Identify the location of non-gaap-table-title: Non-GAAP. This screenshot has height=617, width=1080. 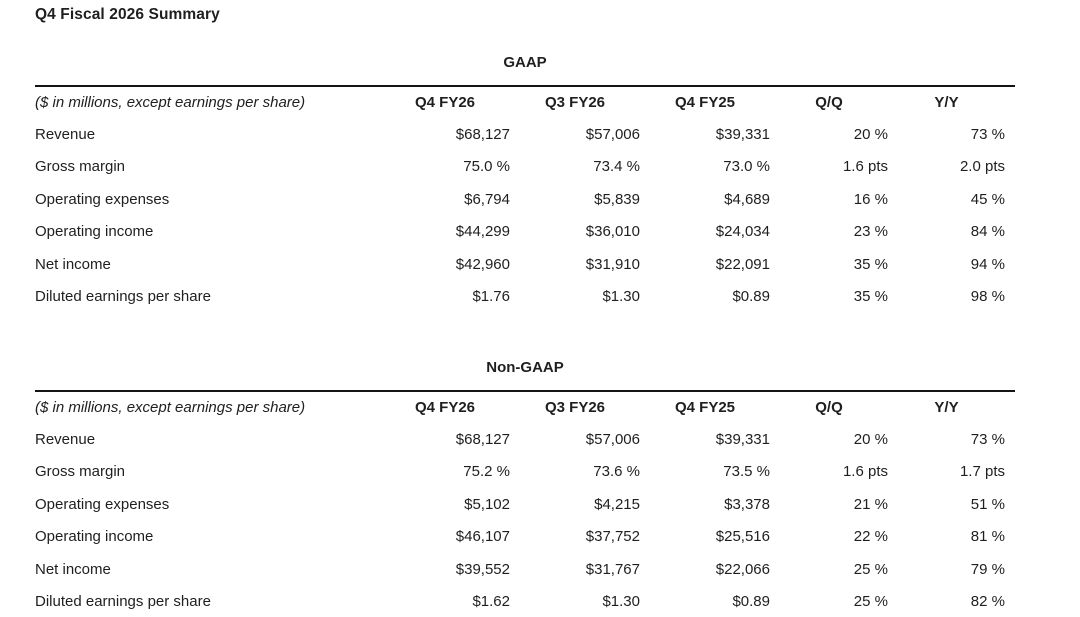
(525, 367).